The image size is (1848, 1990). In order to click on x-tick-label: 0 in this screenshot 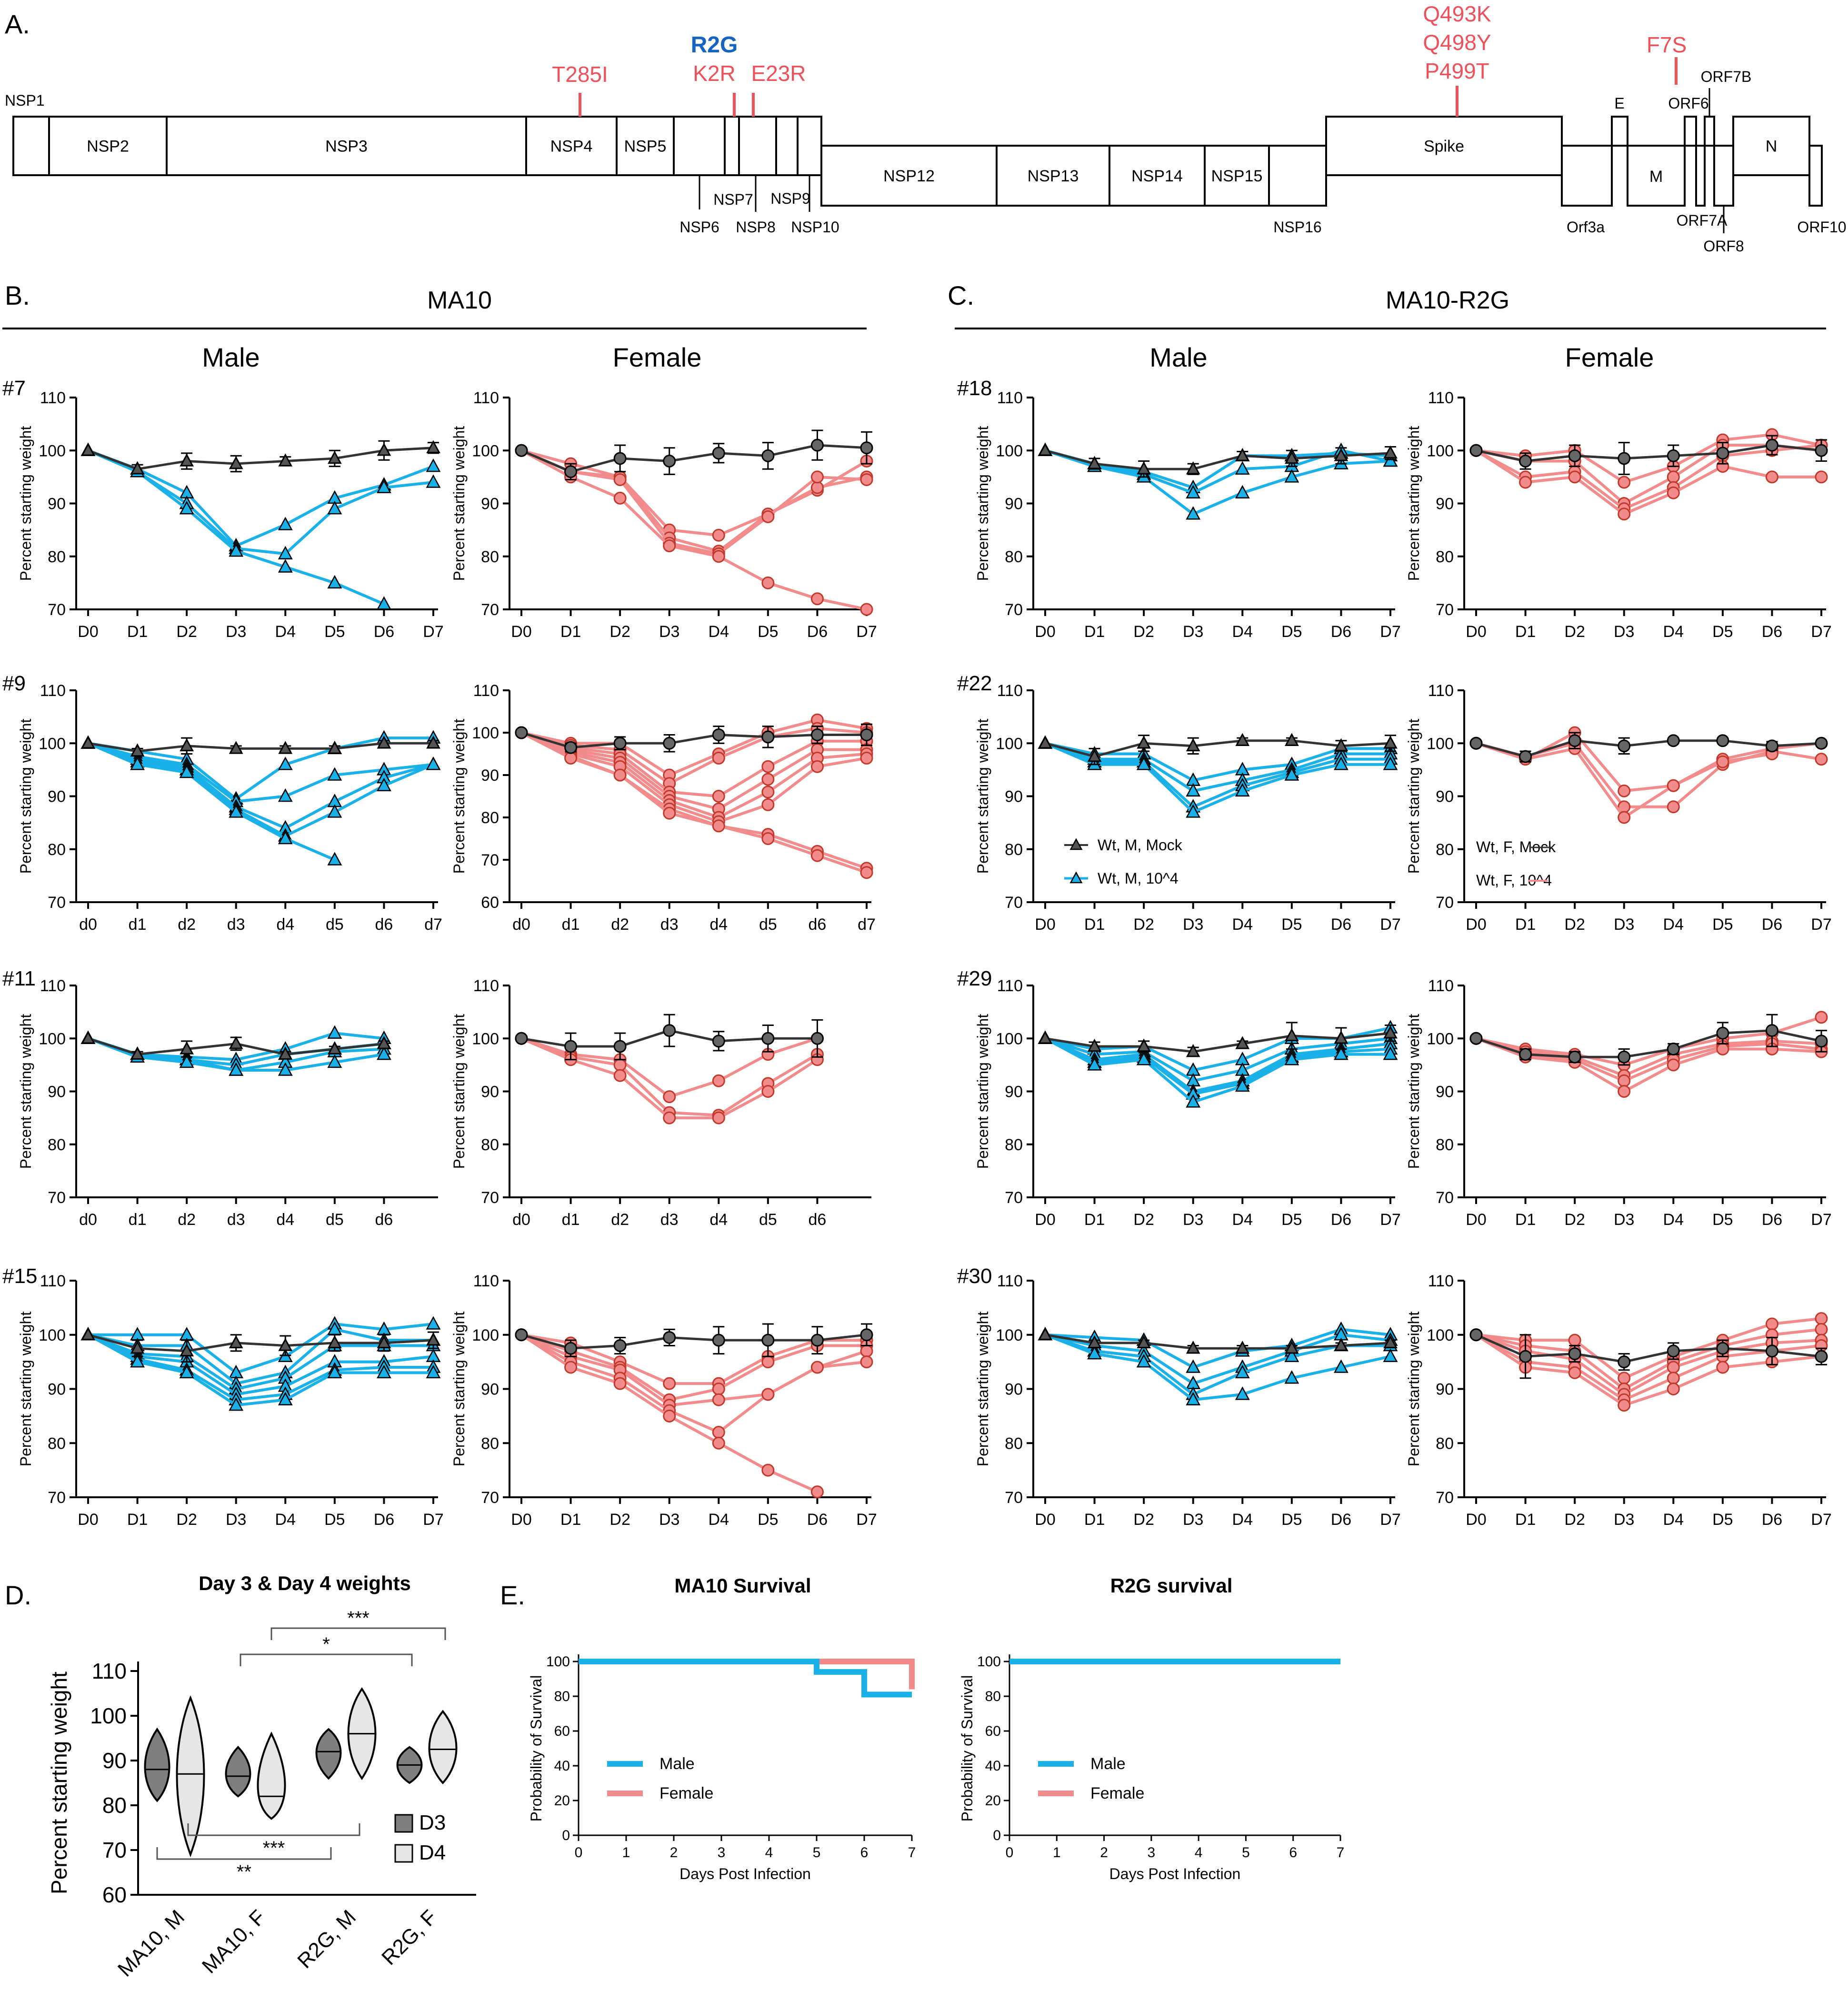, I will do `click(579, 1853)`.